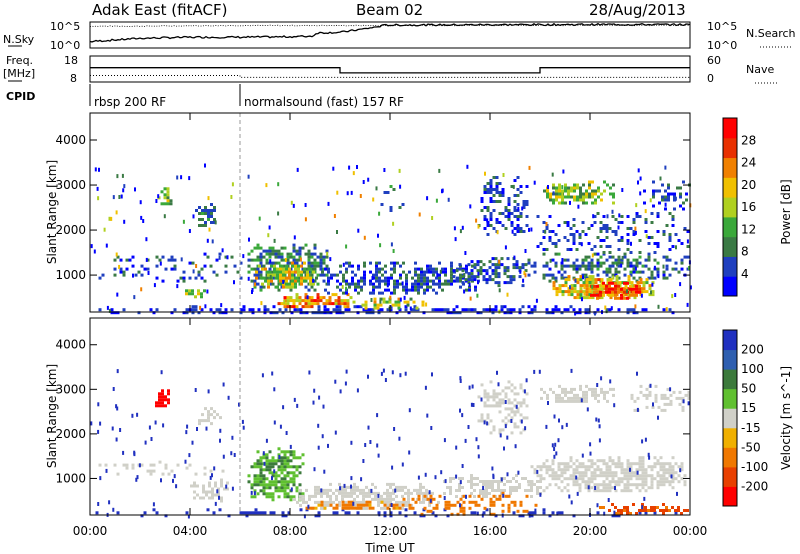  Describe the element at coordinates (19, 39) in the screenshot. I see `noise-left-label: N.Sky` at that location.